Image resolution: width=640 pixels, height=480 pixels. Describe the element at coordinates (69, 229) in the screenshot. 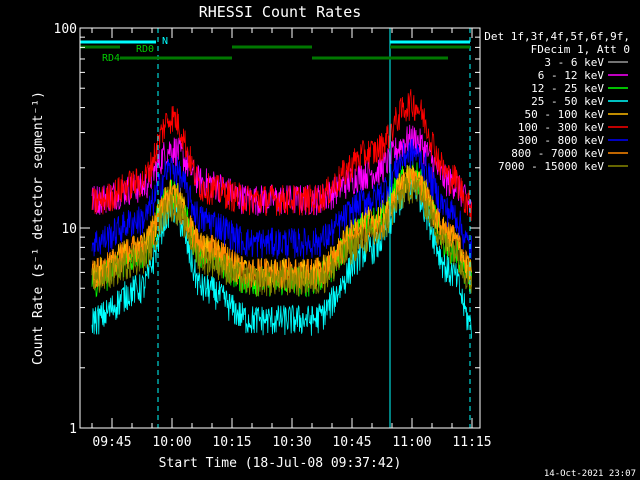

I see `y-tick-label-1: 10` at that location.